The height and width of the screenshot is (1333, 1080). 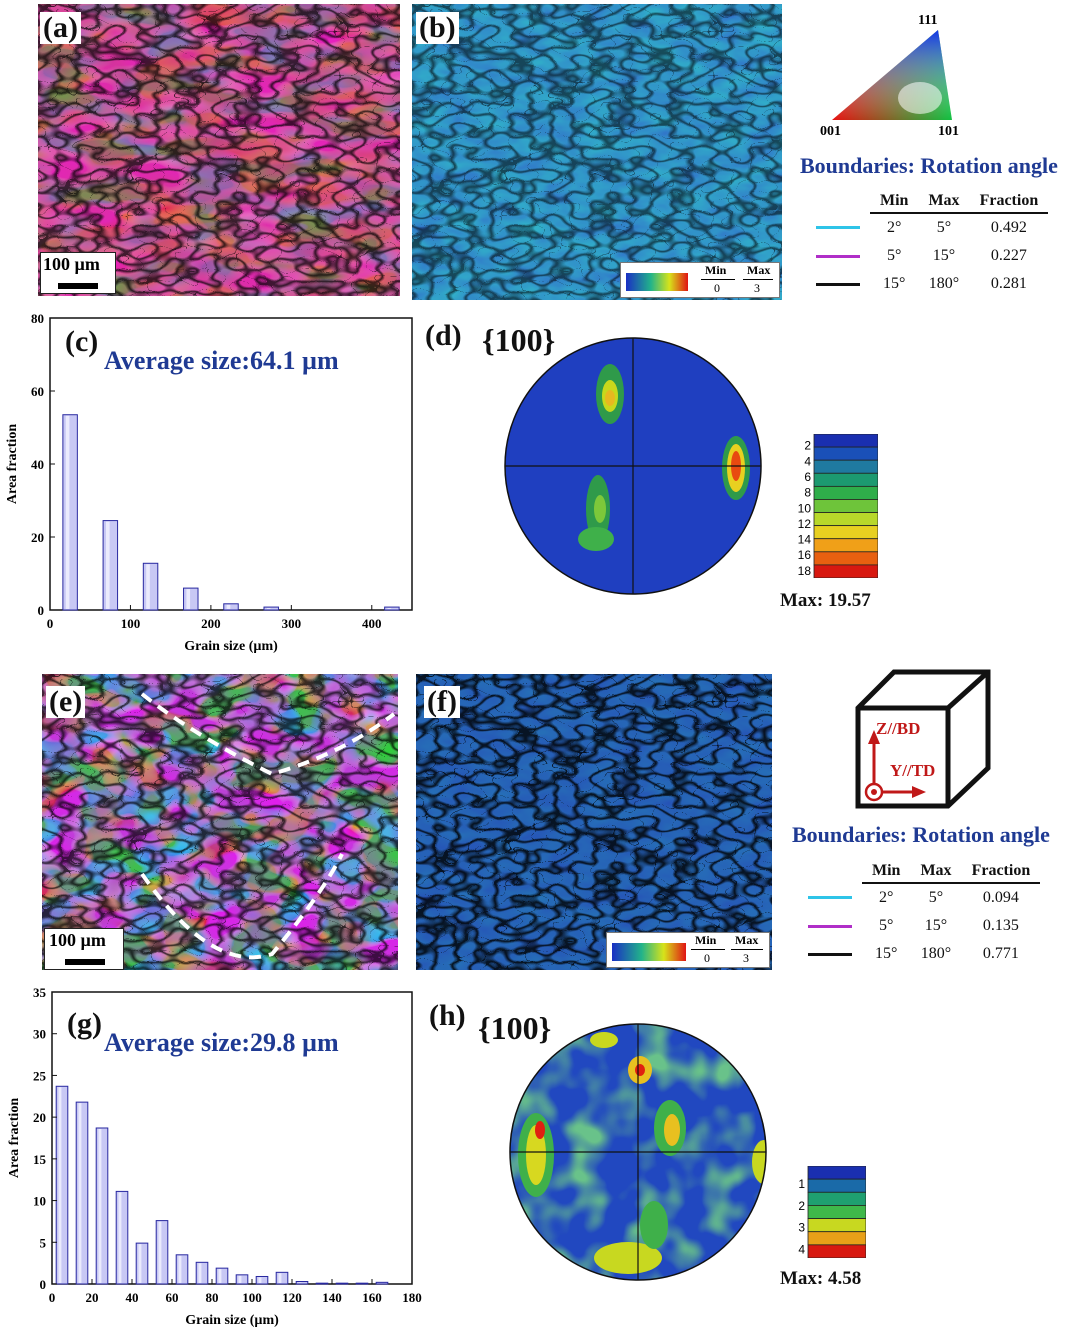 What do you see at coordinates (649, 952) in the screenshot?
I see `kam-colorbar-bottom` at bounding box center [649, 952].